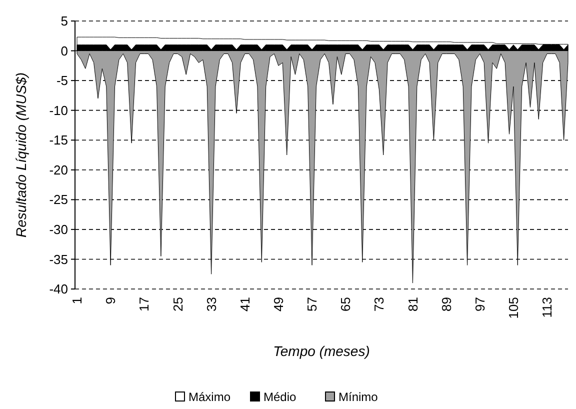 The width and height of the screenshot is (576, 409). Describe the element at coordinates (58, 259) in the screenshot. I see `y-tick-label: -35` at that location.